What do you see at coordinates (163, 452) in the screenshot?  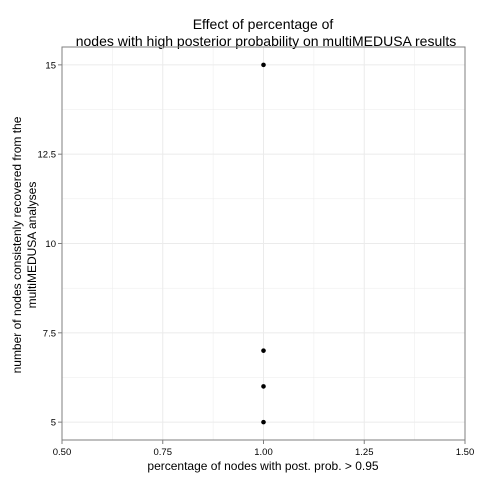 I see `x-tick-label: 0.75` at bounding box center [163, 452].